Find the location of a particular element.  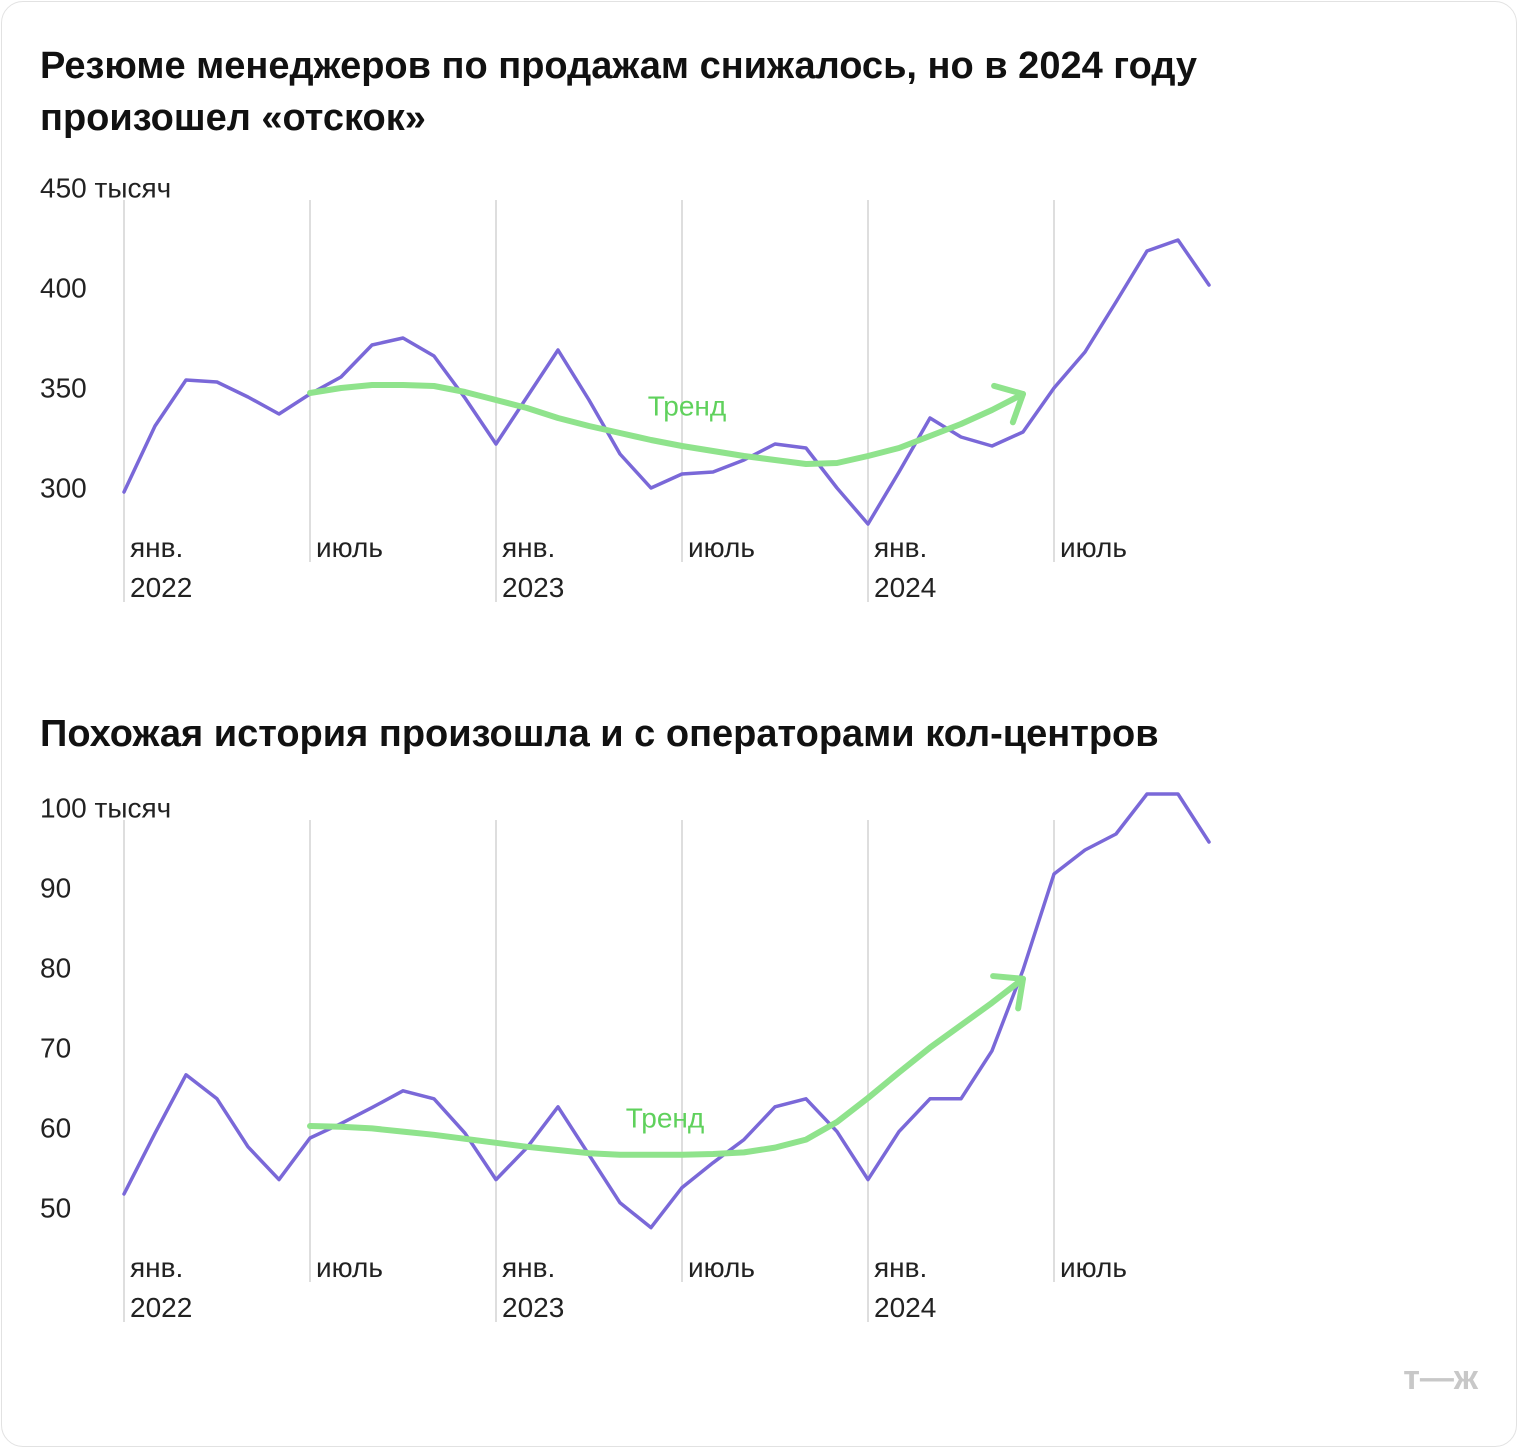

y-tick-label: 100 тысяч is located at coordinates (105, 807).